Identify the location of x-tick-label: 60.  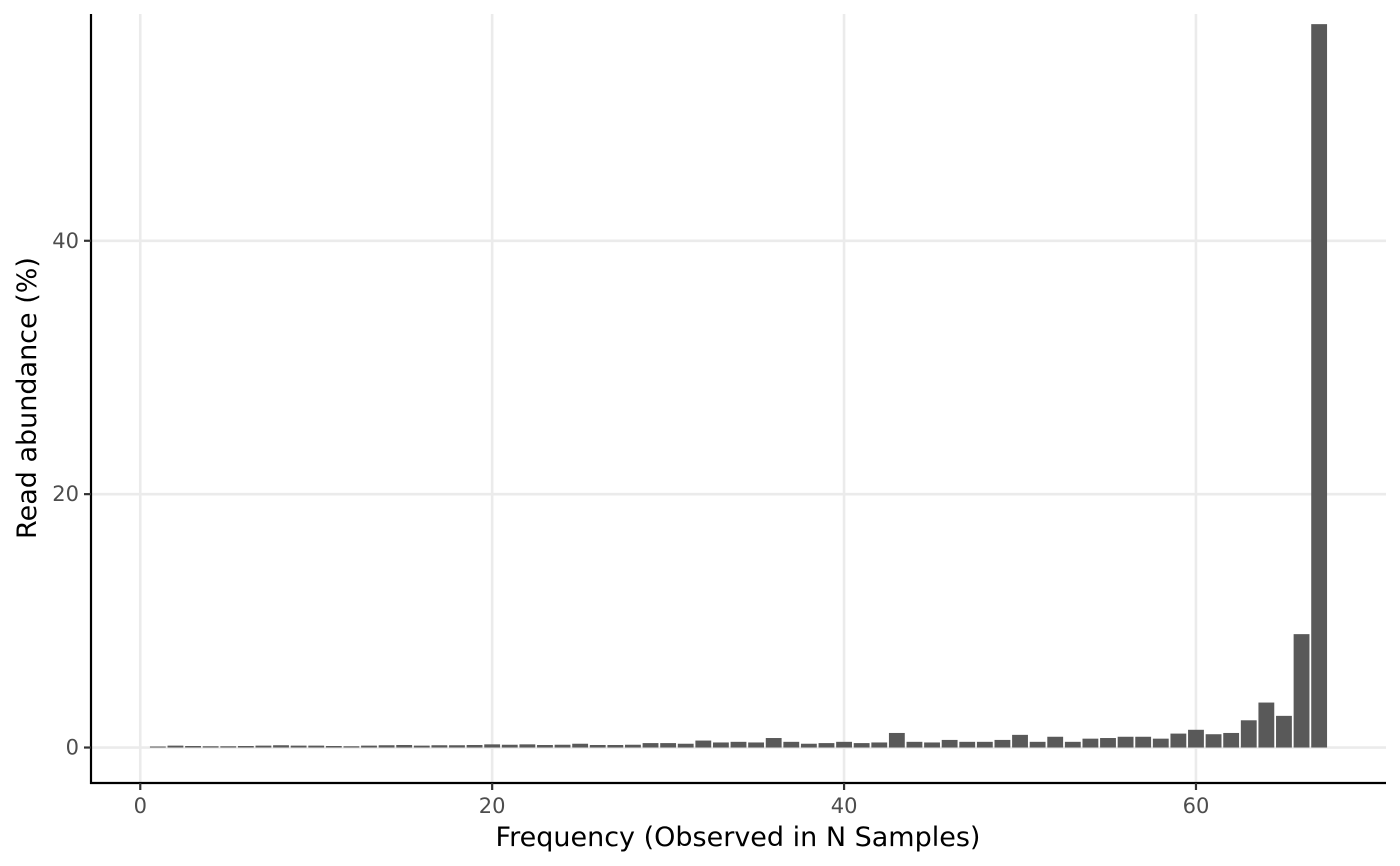
(1196, 806).